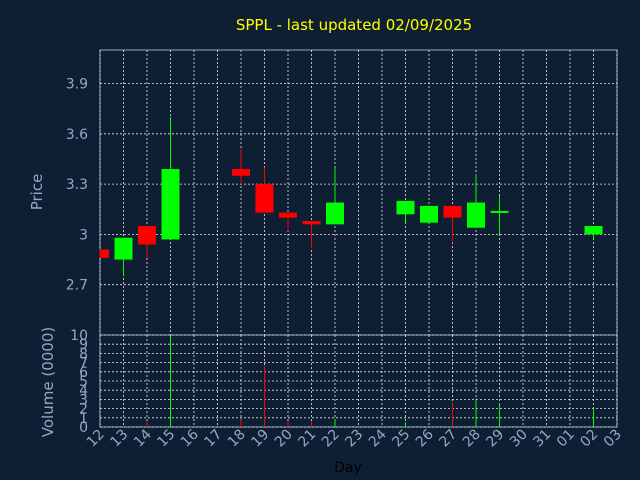 This screenshot has width=640, height=480. I want to click on x-tick-label: 22, so click(331, 439).